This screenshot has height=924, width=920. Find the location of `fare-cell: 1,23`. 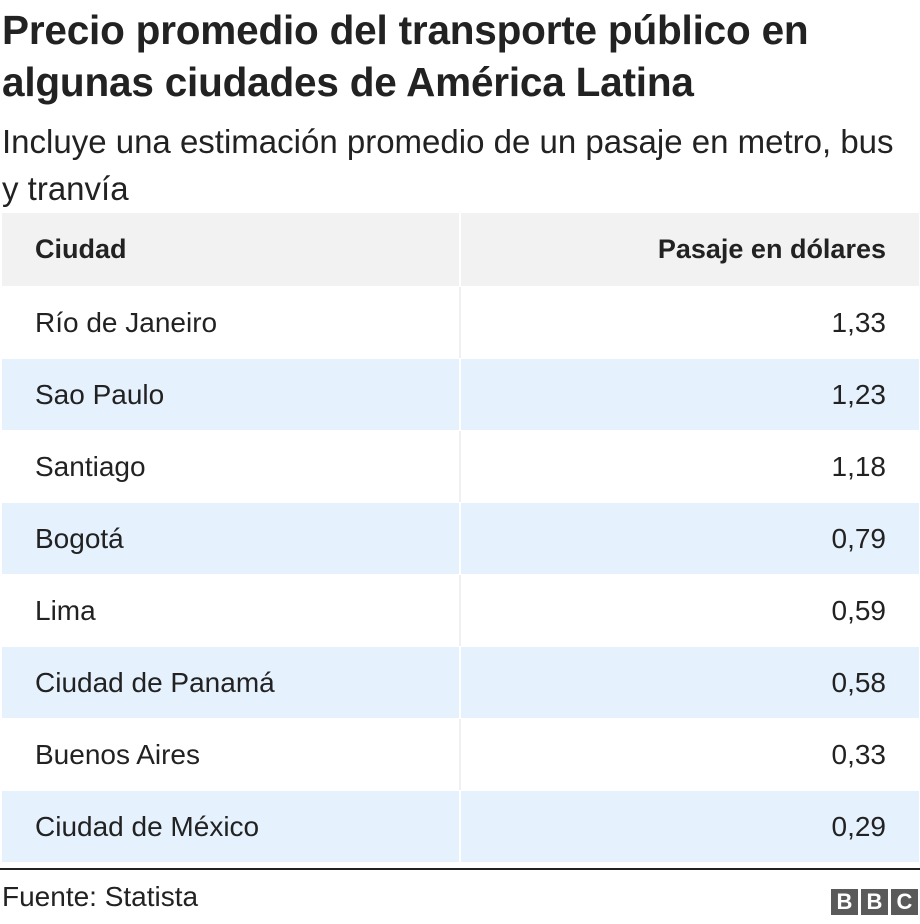

fare-cell: 1,23 is located at coordinates (859, 394).